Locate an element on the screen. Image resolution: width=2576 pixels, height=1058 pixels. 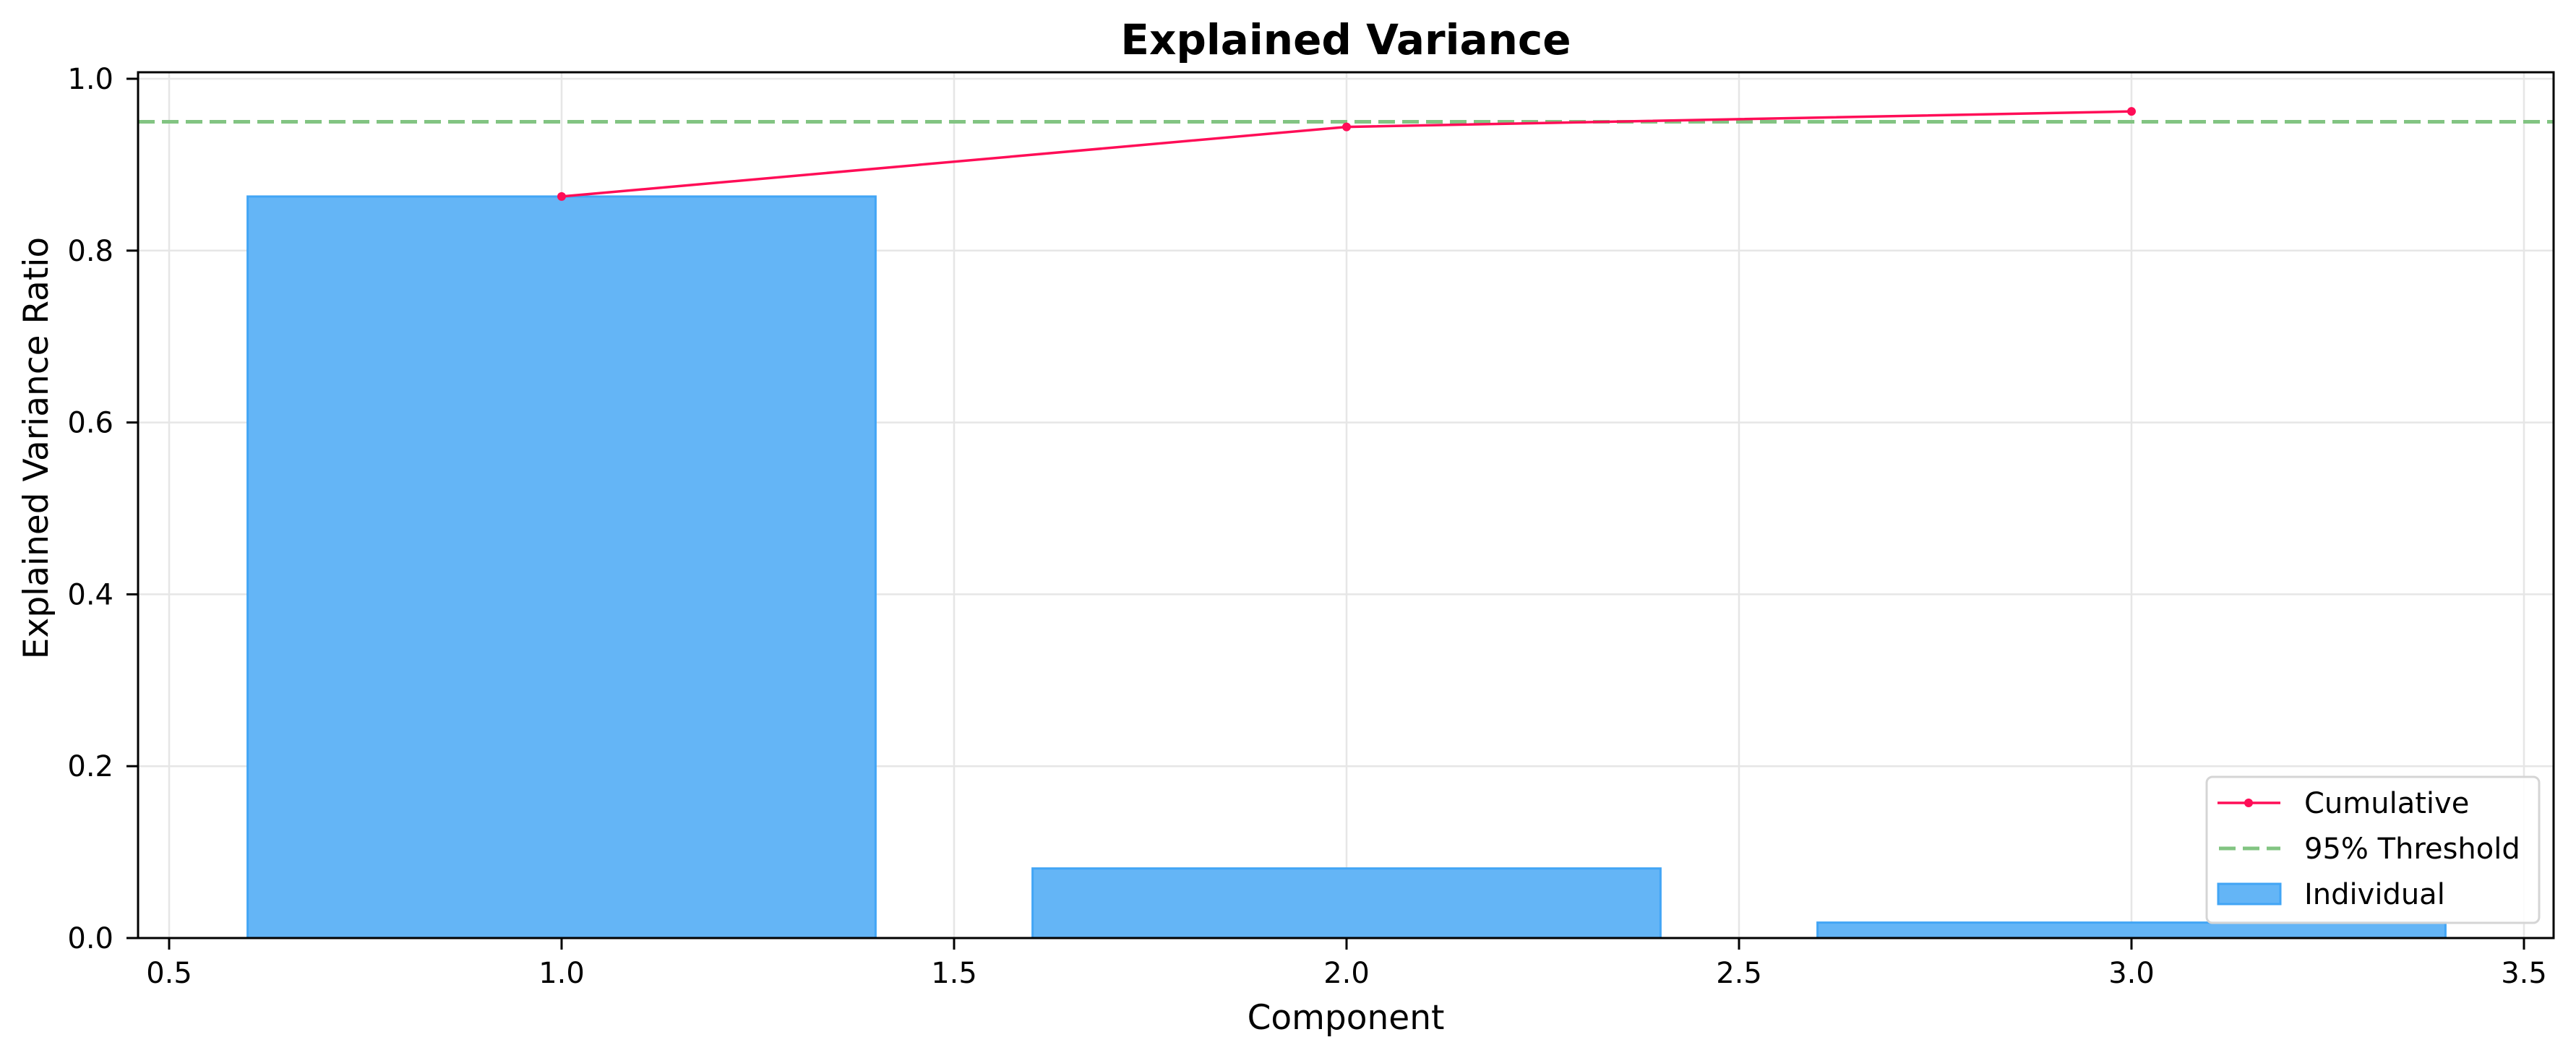
legend-marker-icon is located at coordinates (2248, 803).